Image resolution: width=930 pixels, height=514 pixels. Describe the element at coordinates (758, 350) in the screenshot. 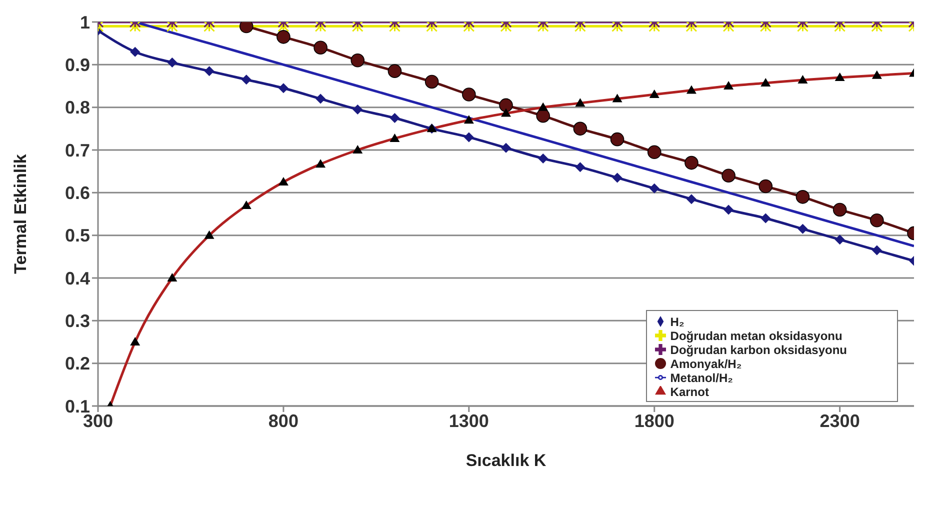

I see `legend-label: Doğrudan karbon oksidasyonu` at that location.